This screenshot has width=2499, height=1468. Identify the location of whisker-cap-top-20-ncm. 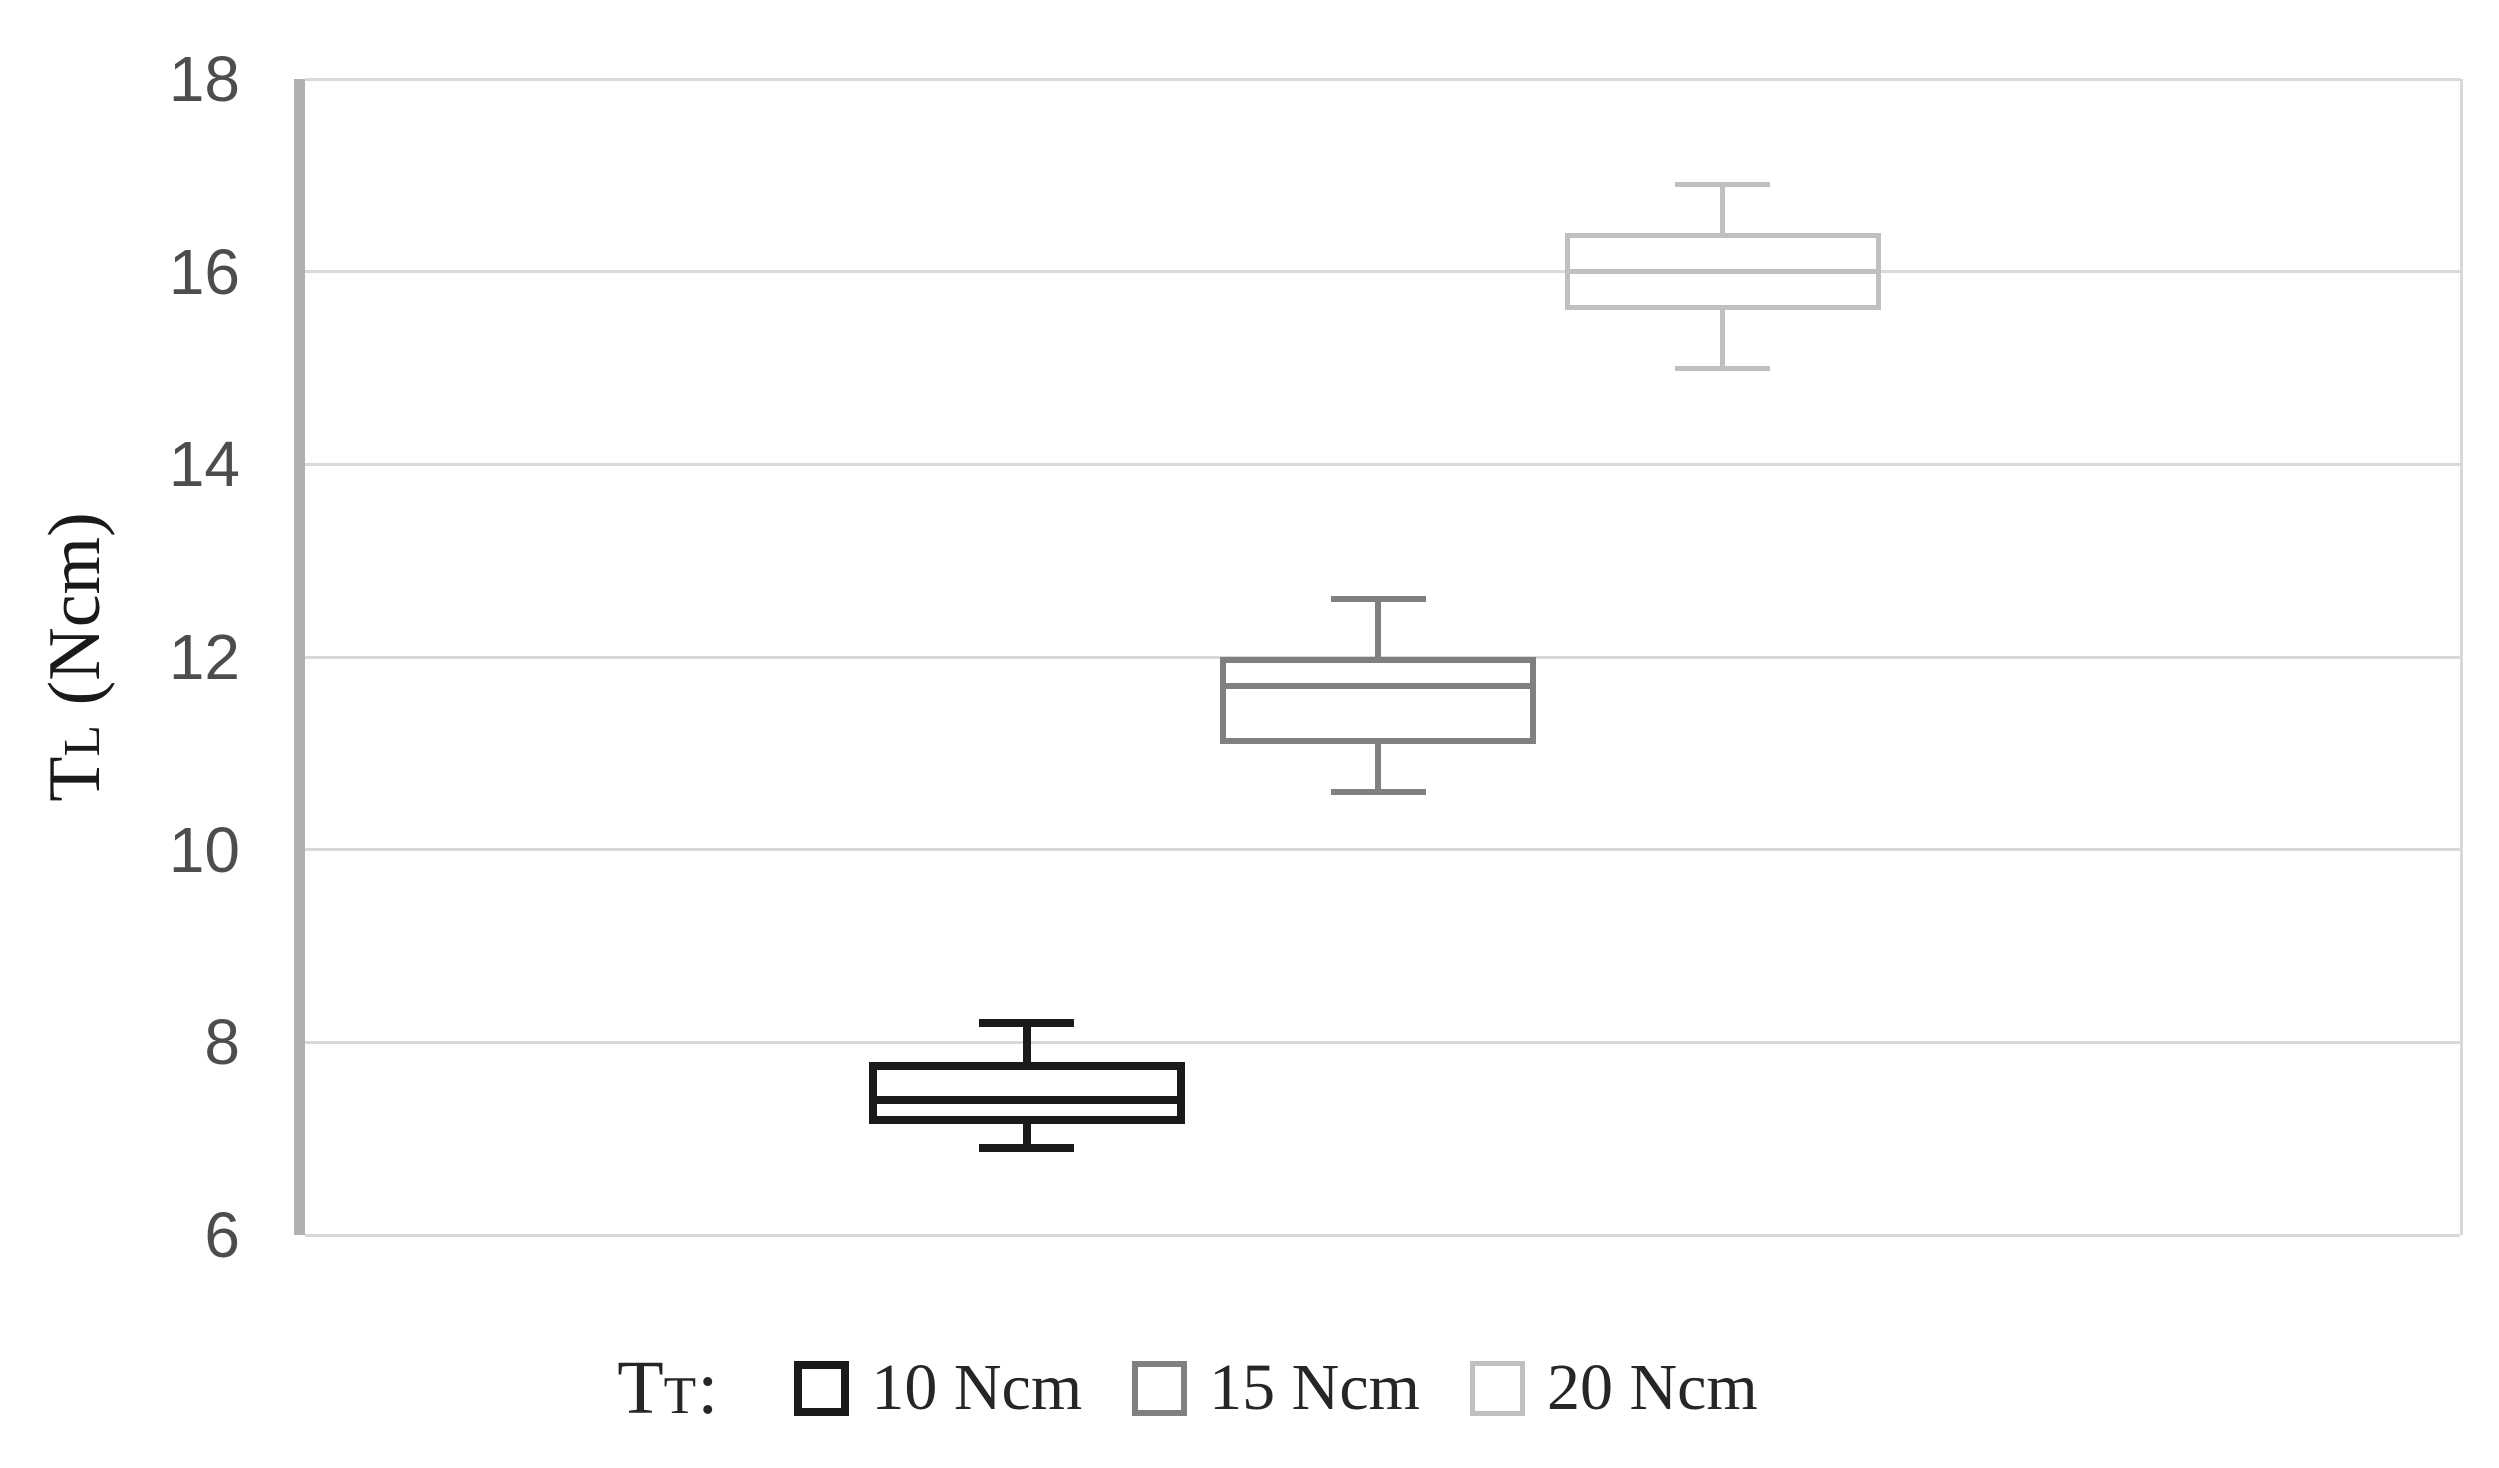
(1723, 185).